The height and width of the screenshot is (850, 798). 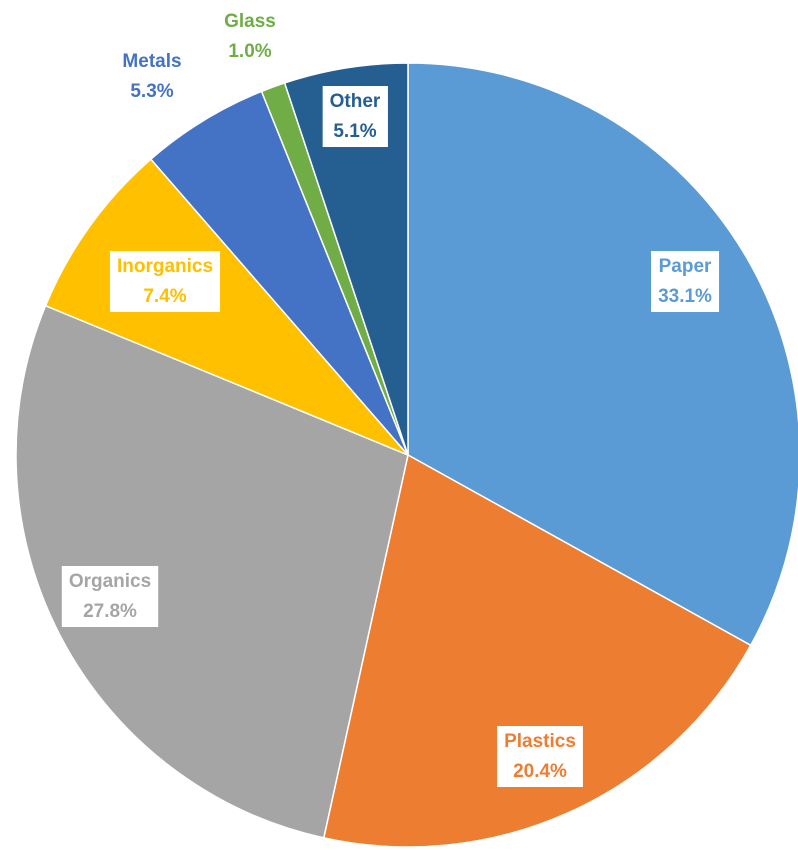 I want to click on label-category: Paper, so click(x=685, y=266).